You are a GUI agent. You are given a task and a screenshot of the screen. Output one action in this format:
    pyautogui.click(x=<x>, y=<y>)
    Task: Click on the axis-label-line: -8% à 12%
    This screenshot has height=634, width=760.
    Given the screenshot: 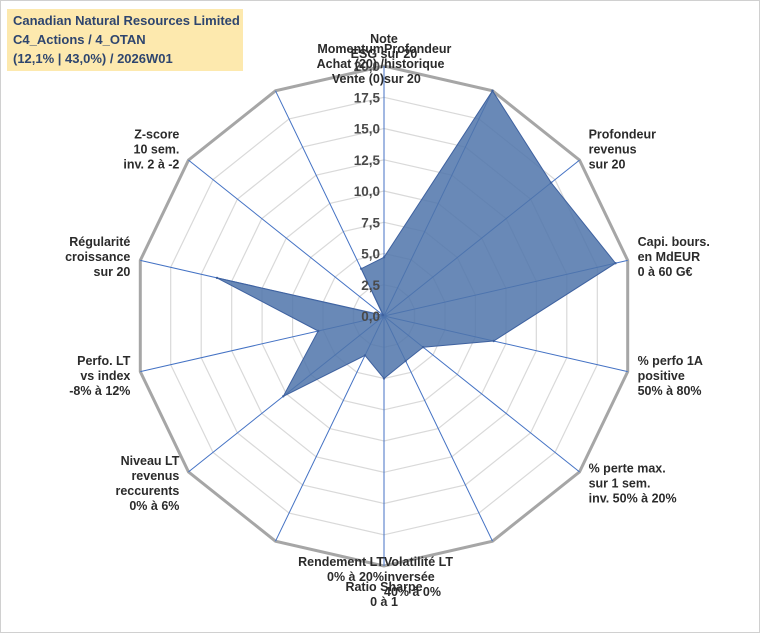 What is the action you would take?
    pyautogui.click(x=99, y=391)
    